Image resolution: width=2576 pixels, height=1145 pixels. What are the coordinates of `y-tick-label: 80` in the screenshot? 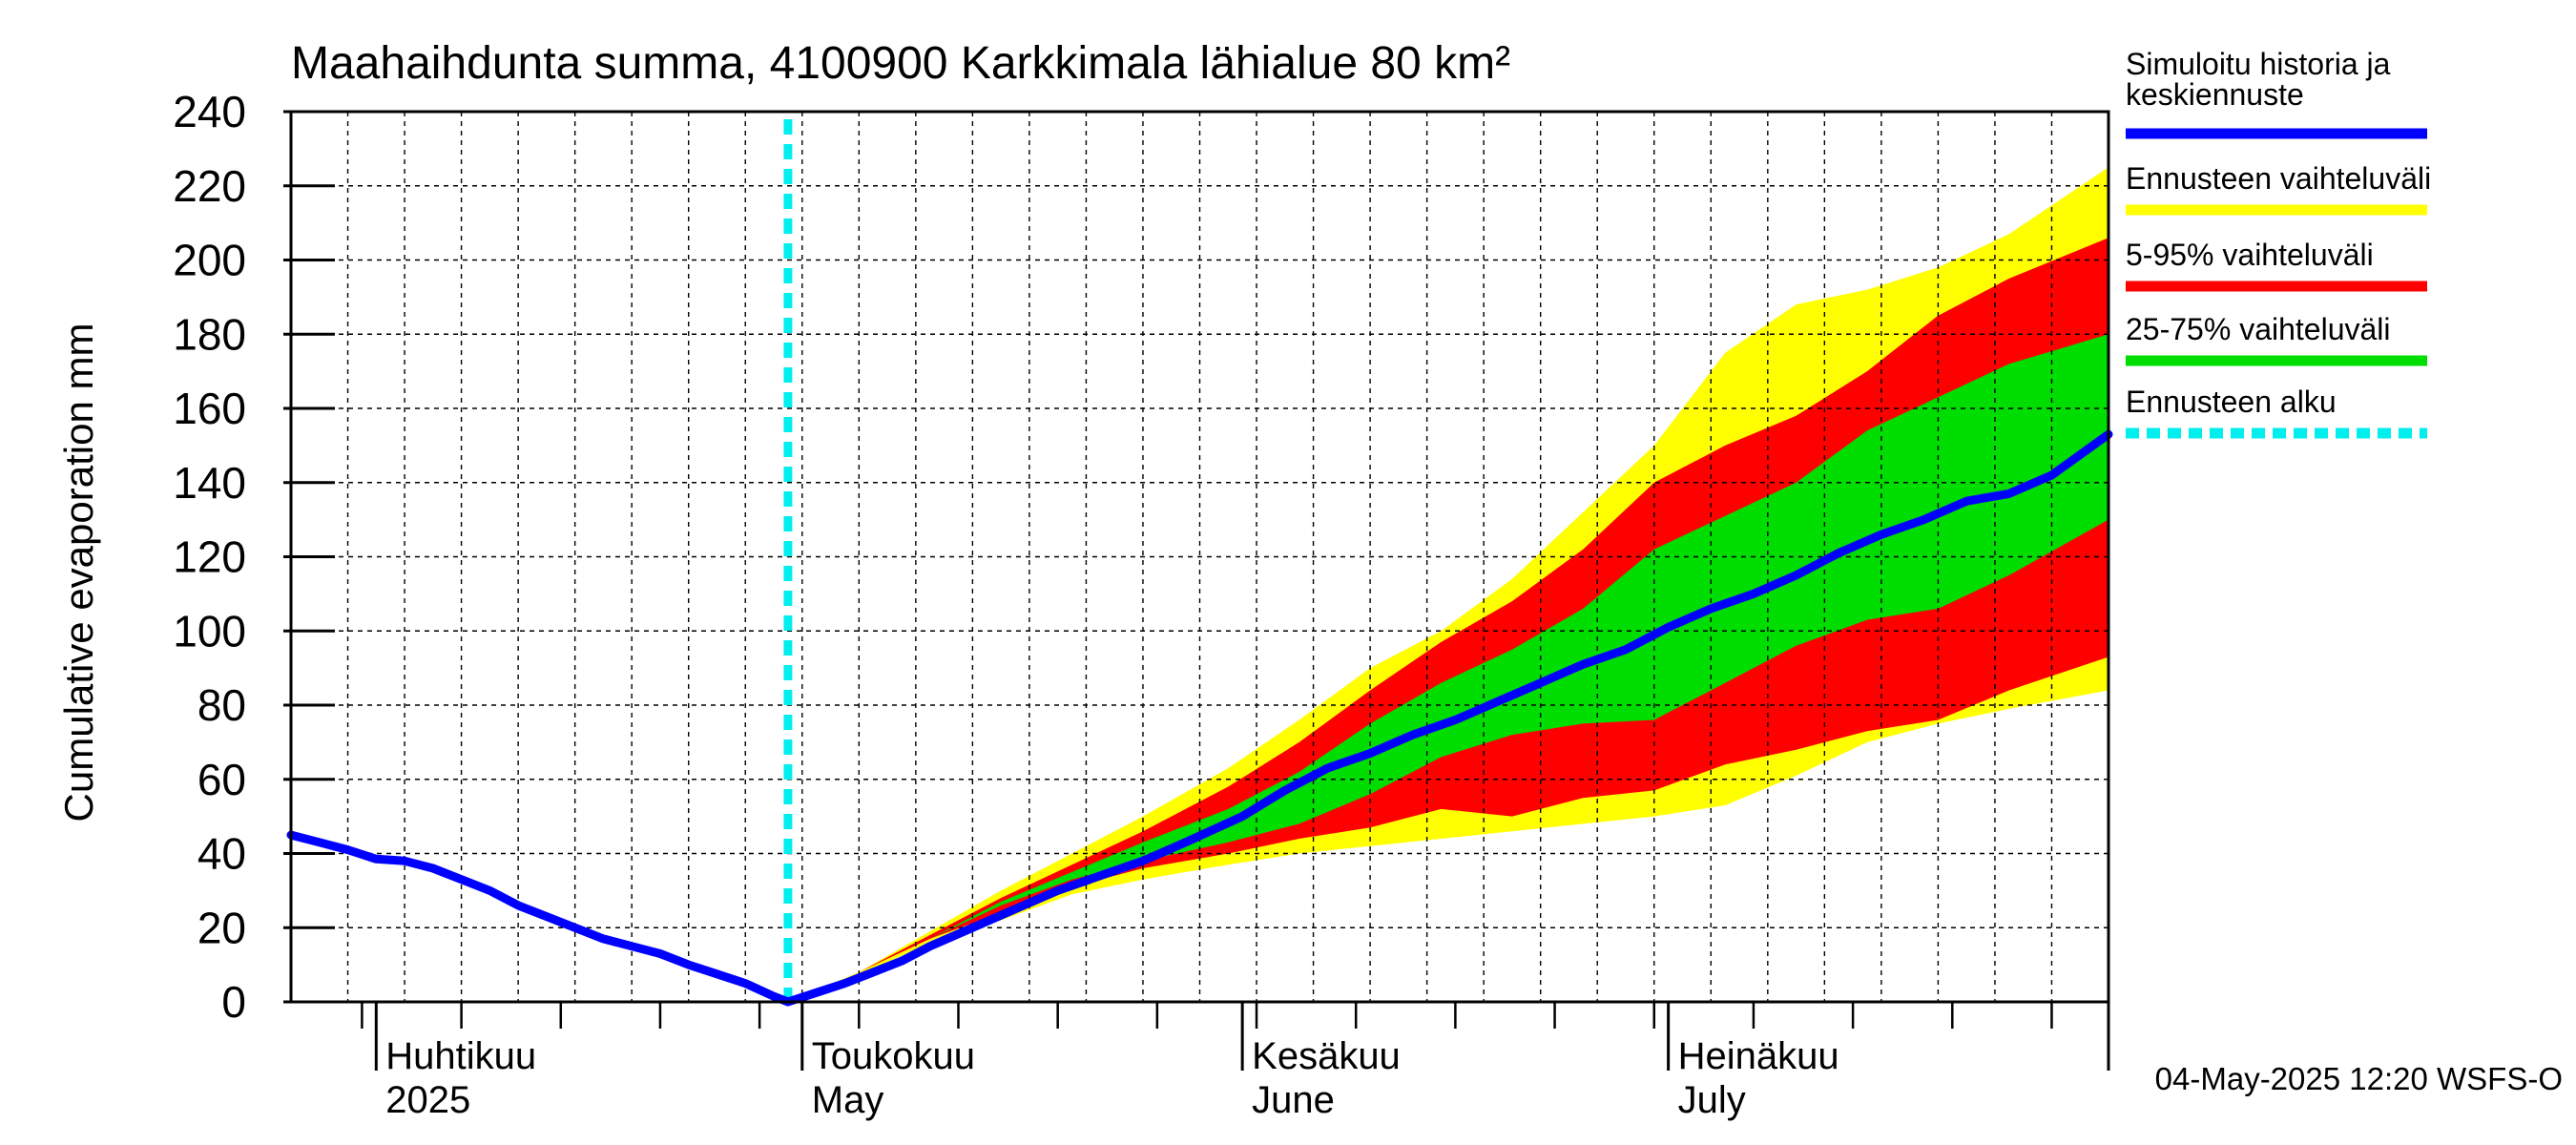 It's located at (221, 705).